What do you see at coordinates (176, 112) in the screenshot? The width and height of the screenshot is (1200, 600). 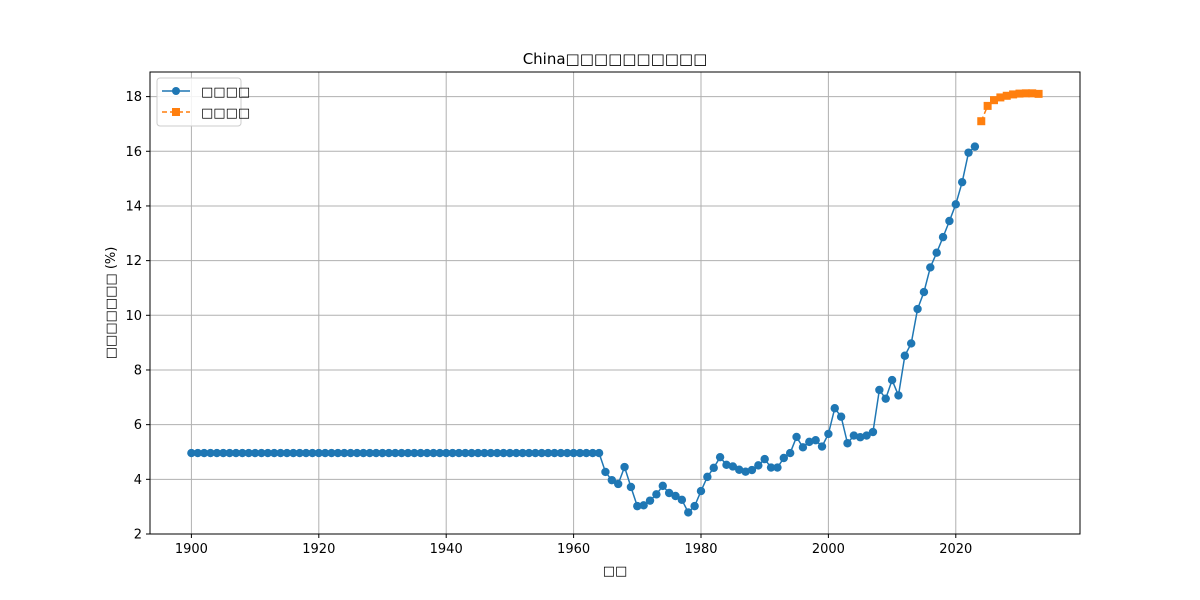 I see `legend-marker-forecast` at bounding box center [176, 112].